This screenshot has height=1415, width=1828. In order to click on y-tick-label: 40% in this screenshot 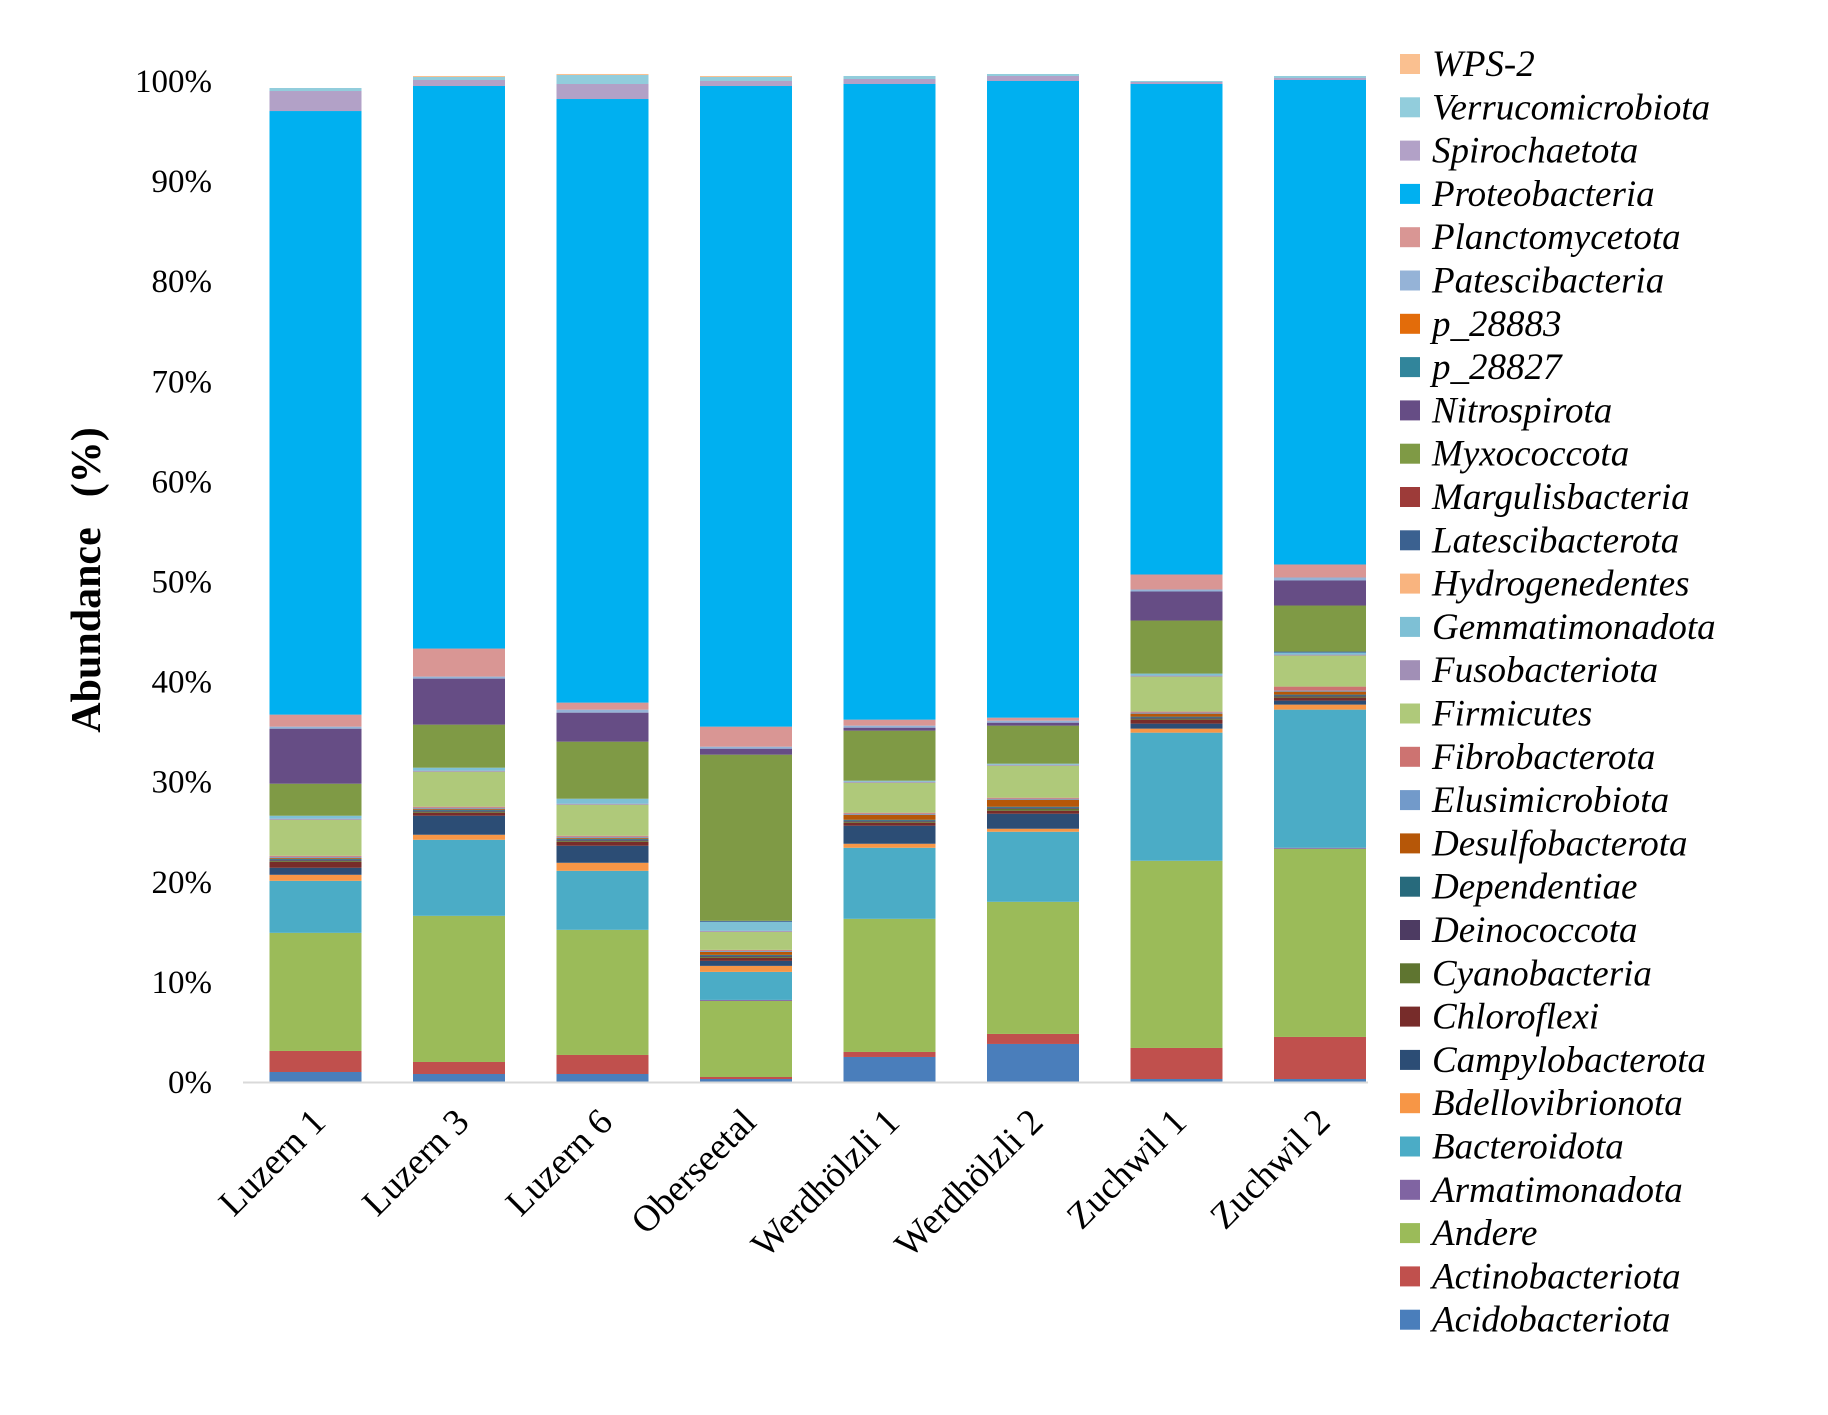, I will do `click(182, 683)`.